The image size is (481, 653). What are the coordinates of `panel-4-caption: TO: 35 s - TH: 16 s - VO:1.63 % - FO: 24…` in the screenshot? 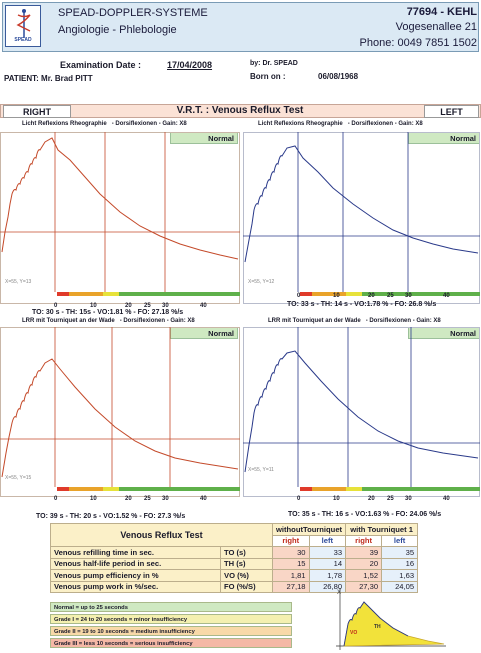 It's located at (365, 514).